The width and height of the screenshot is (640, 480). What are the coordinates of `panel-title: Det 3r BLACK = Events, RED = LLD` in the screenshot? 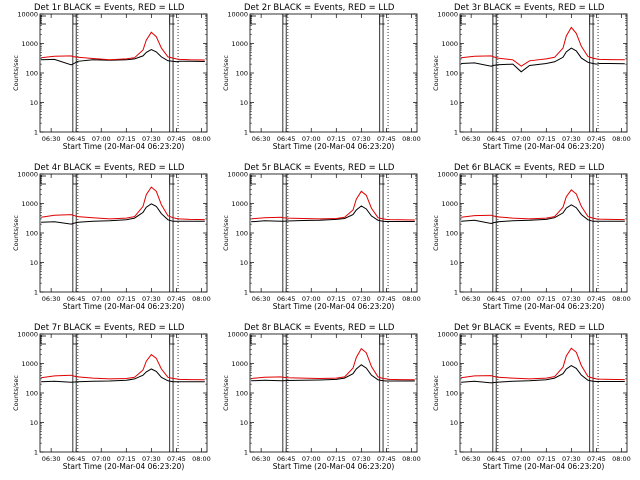 It's located at (529, 8).